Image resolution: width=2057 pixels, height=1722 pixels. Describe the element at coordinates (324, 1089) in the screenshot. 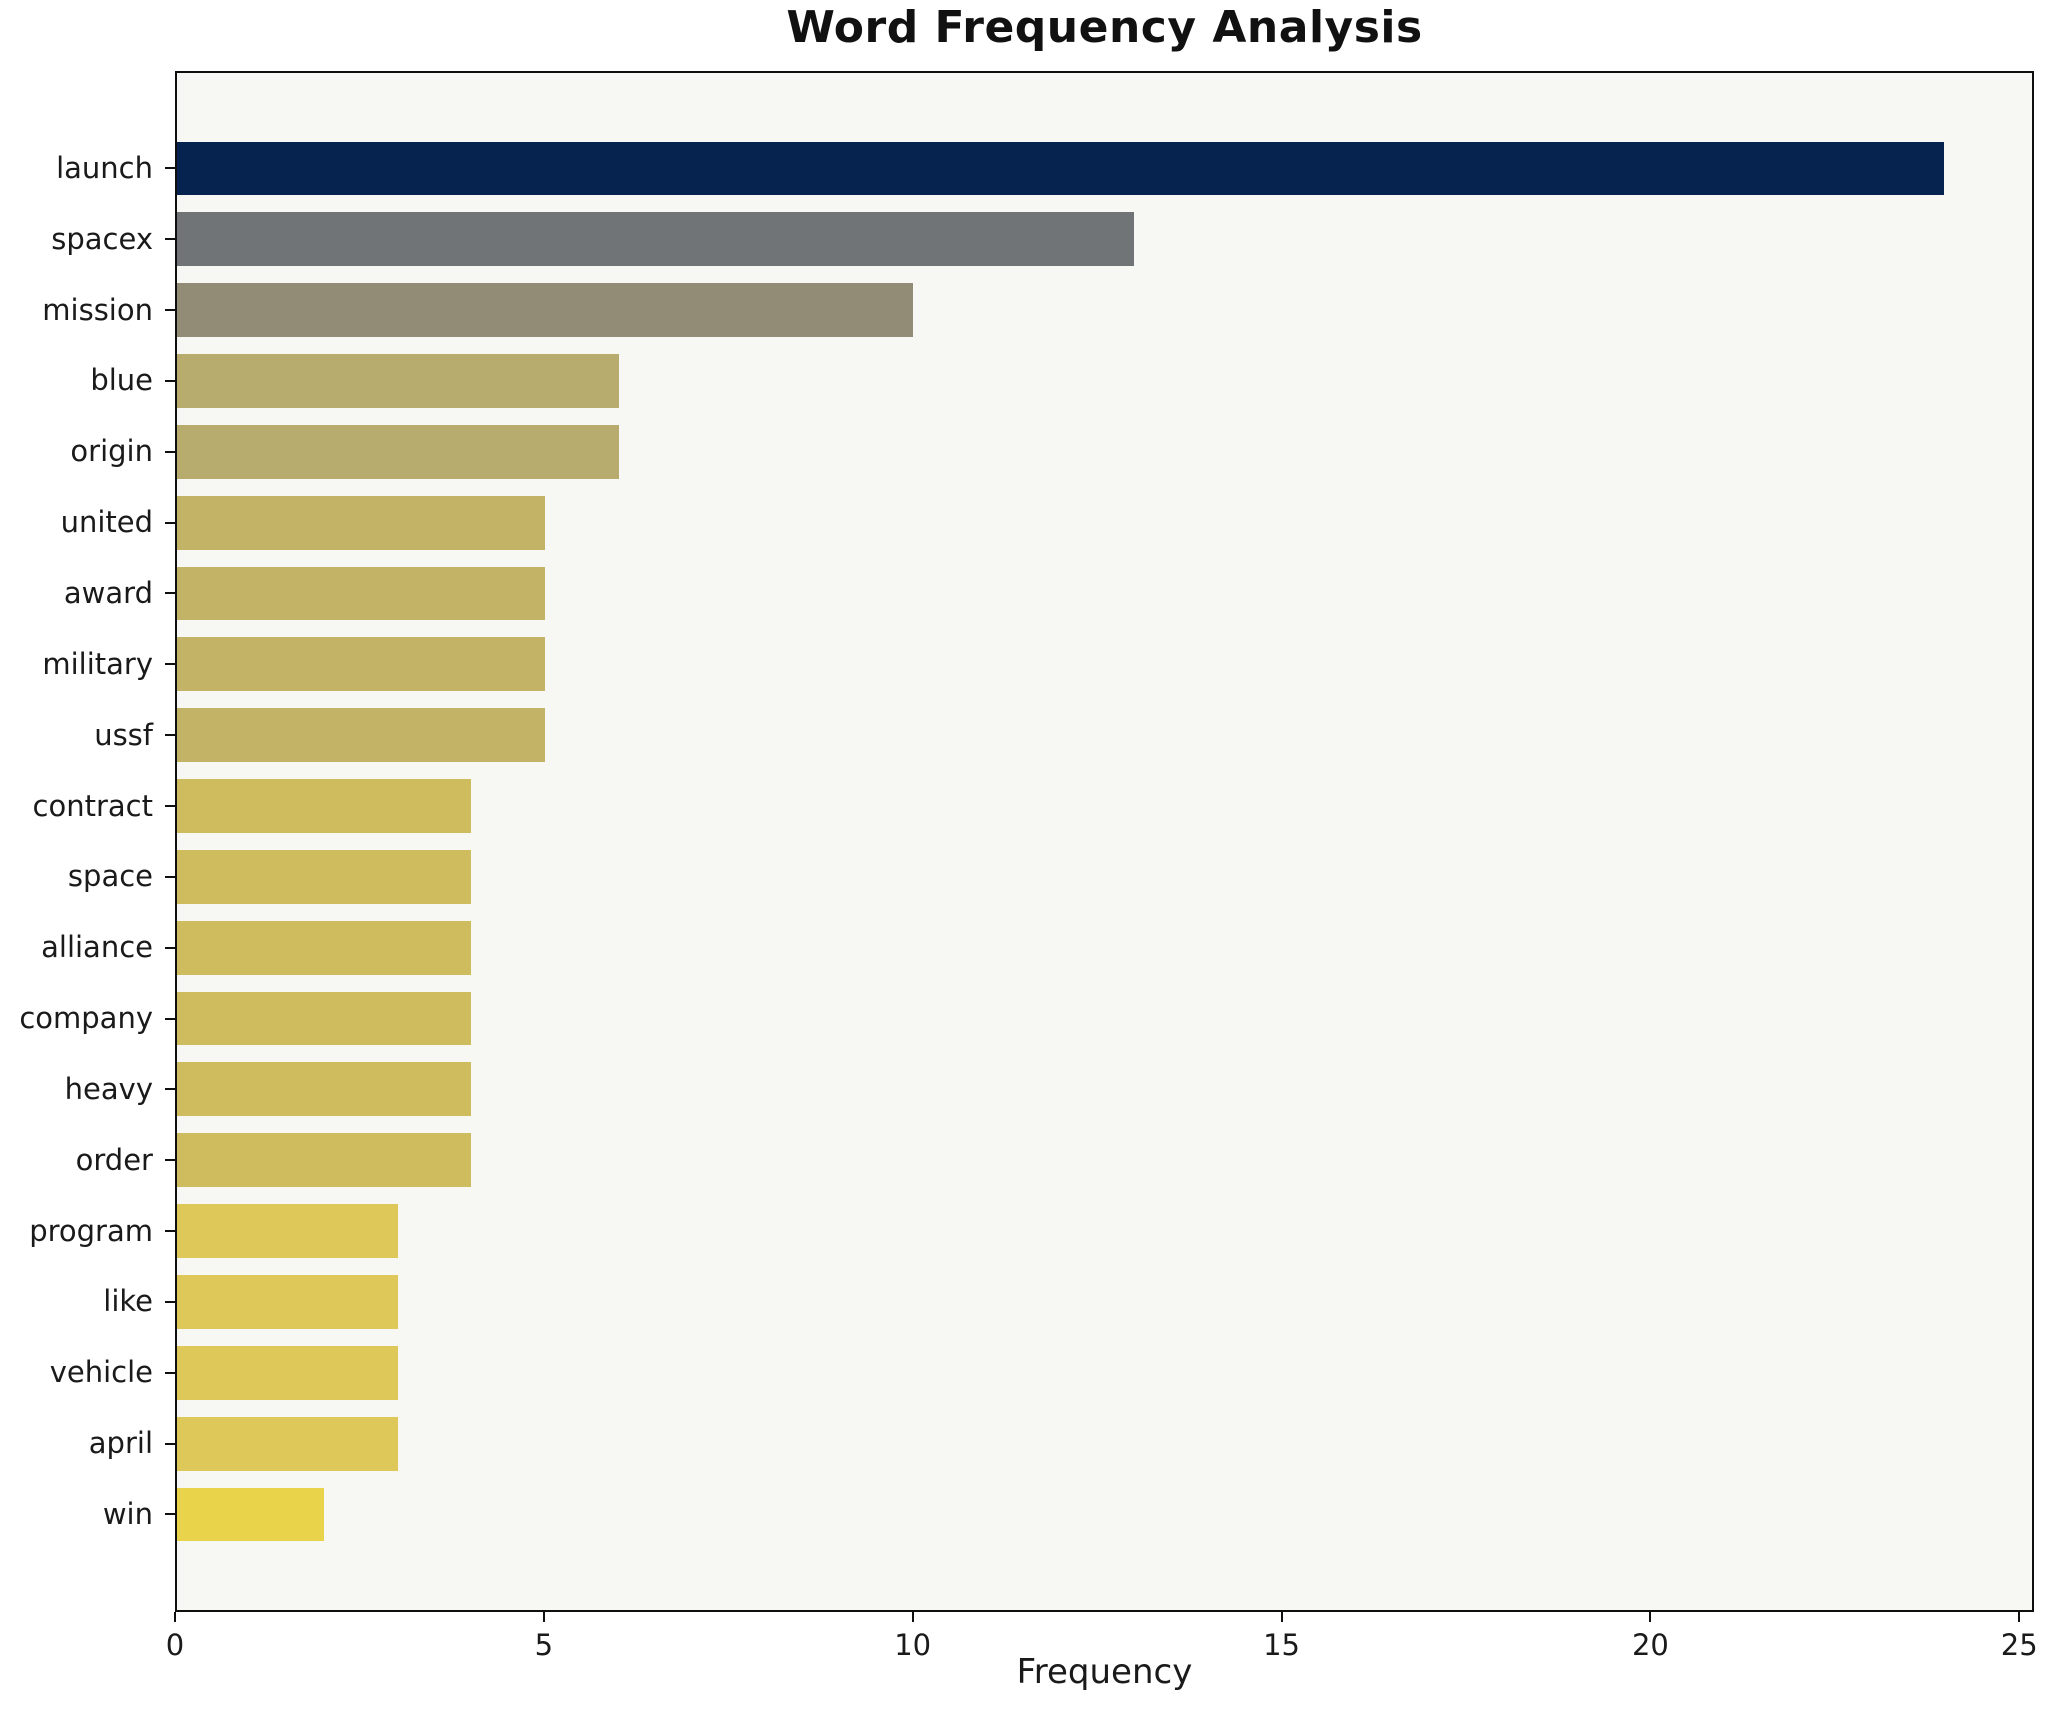

I see `bar-heavy` at that location.